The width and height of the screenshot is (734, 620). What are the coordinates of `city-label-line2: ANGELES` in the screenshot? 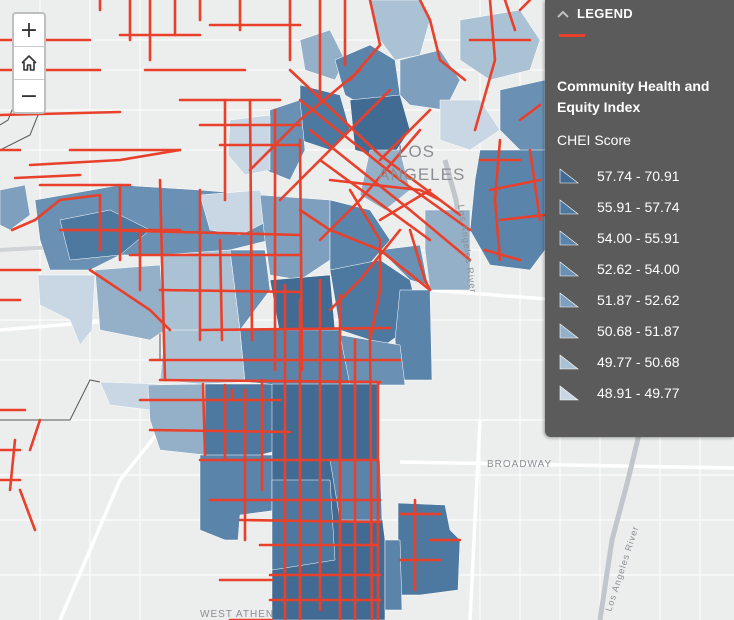 It's located at (421, 174).